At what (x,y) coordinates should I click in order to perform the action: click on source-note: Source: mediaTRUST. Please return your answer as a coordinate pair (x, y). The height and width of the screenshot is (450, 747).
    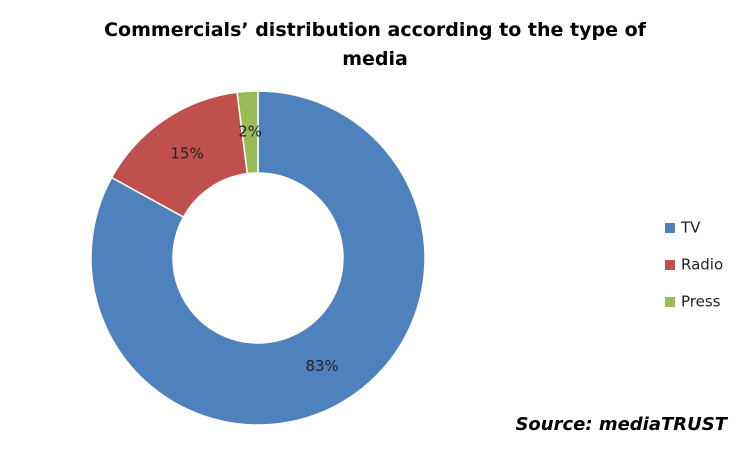
    Looking at the image, I should click on (621, 424).